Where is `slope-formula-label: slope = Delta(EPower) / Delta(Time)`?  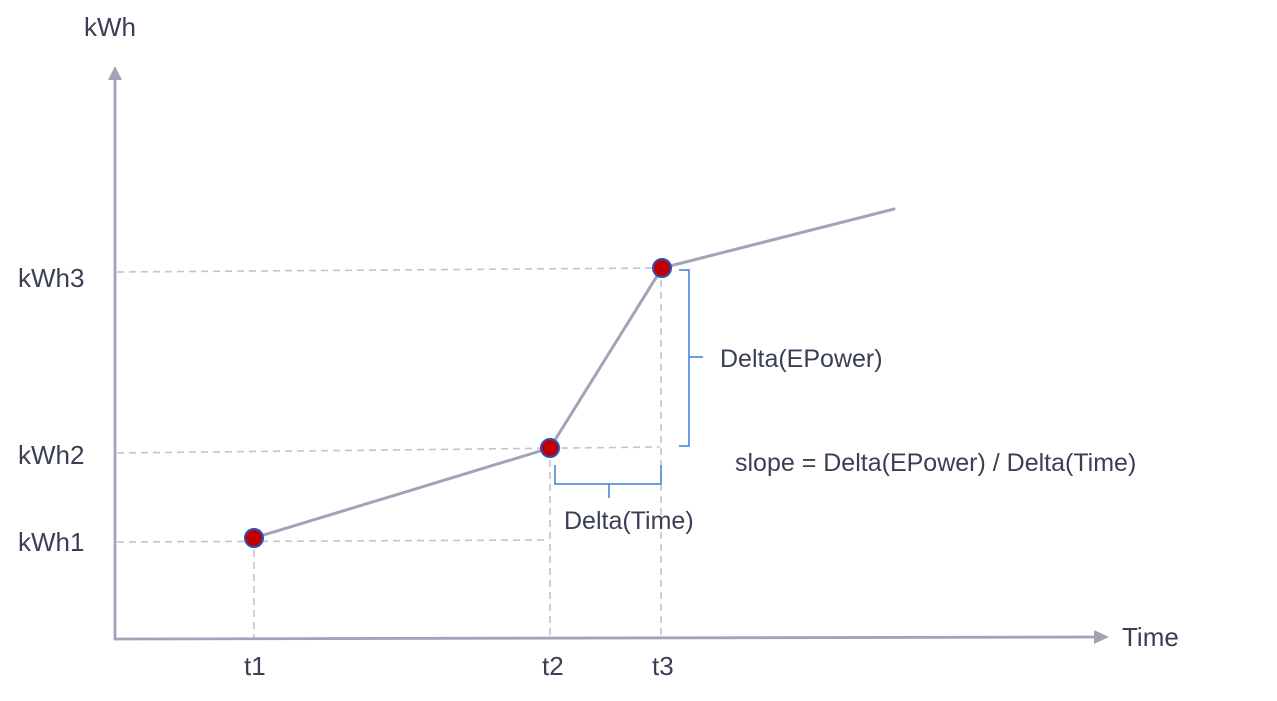
slope-formula-label: slope = Delta(EPower) / Delta(Time) is located at coordinates (935, 463).